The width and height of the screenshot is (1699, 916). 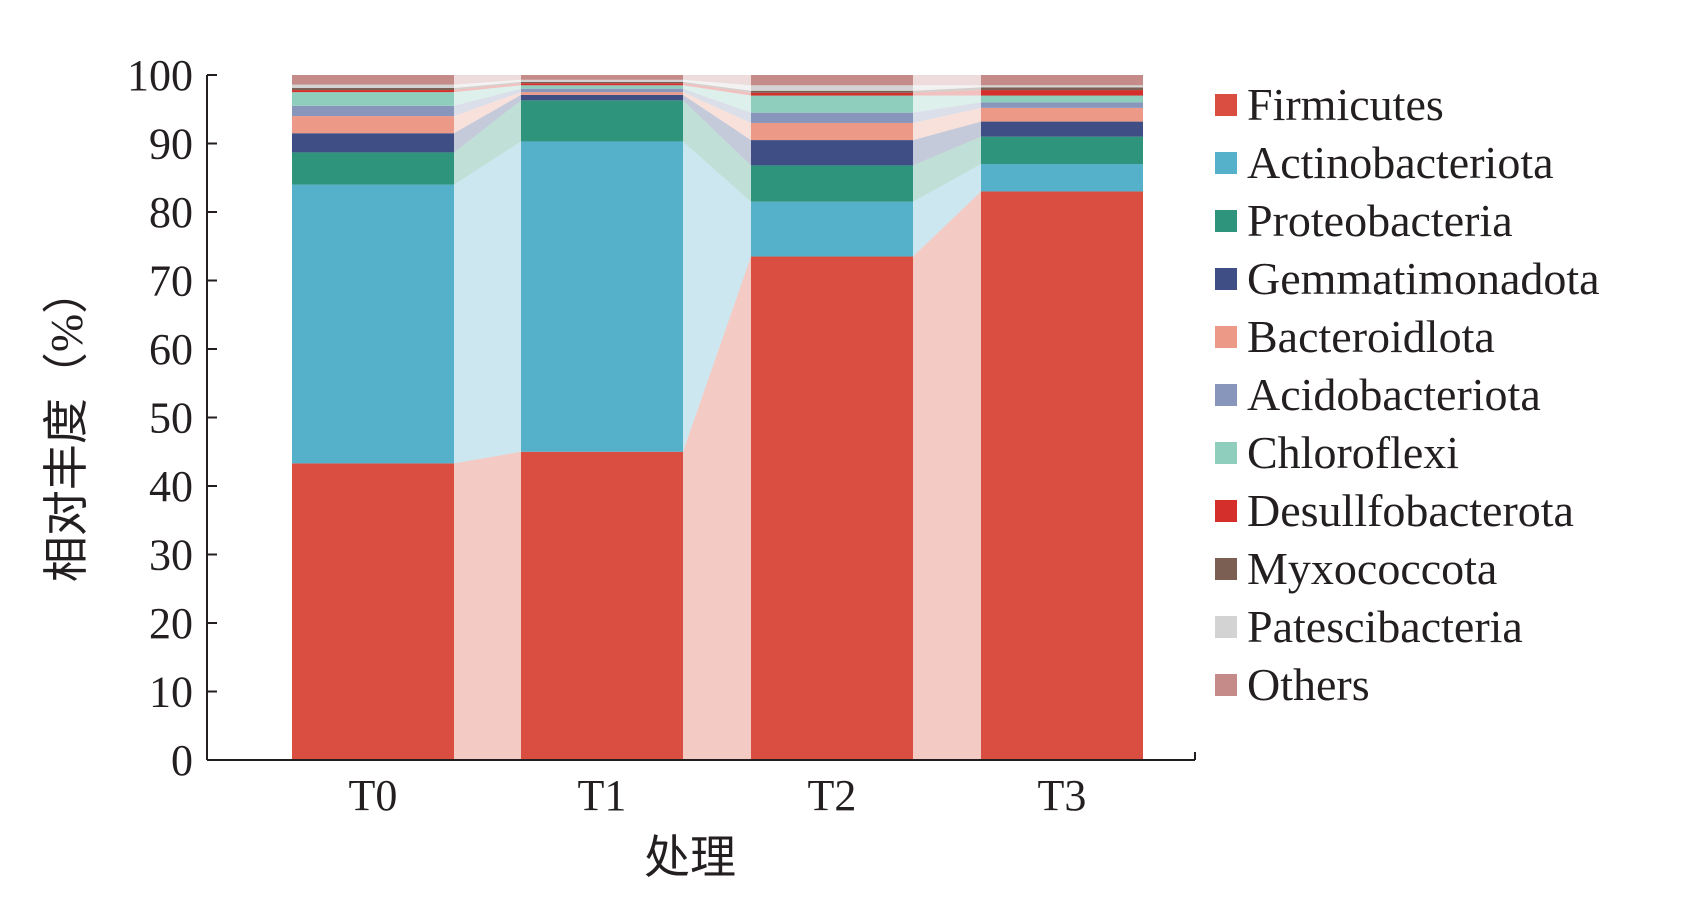 What do you see at coordinates (602, 795) in the screenshot?
I see `x-tick-label: T1` at bounding box center [602, 795].